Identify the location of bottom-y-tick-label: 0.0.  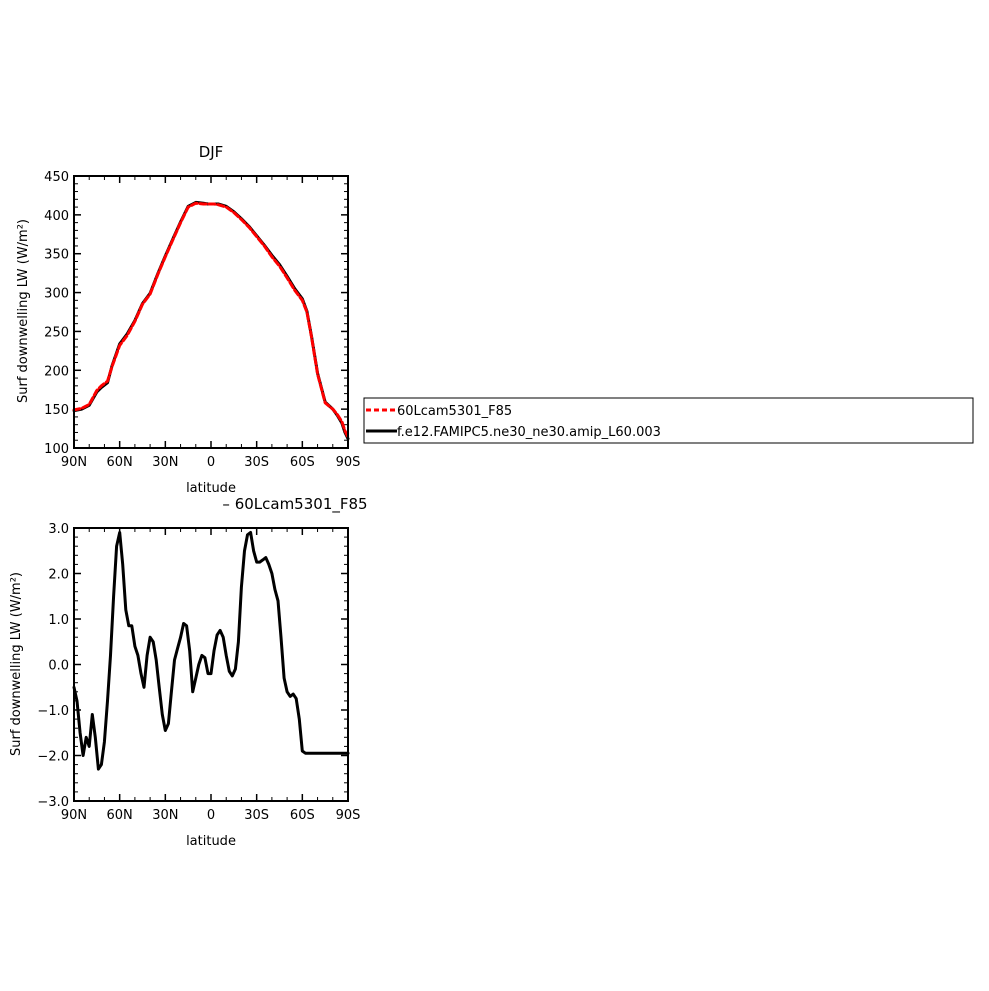
(58, 666).